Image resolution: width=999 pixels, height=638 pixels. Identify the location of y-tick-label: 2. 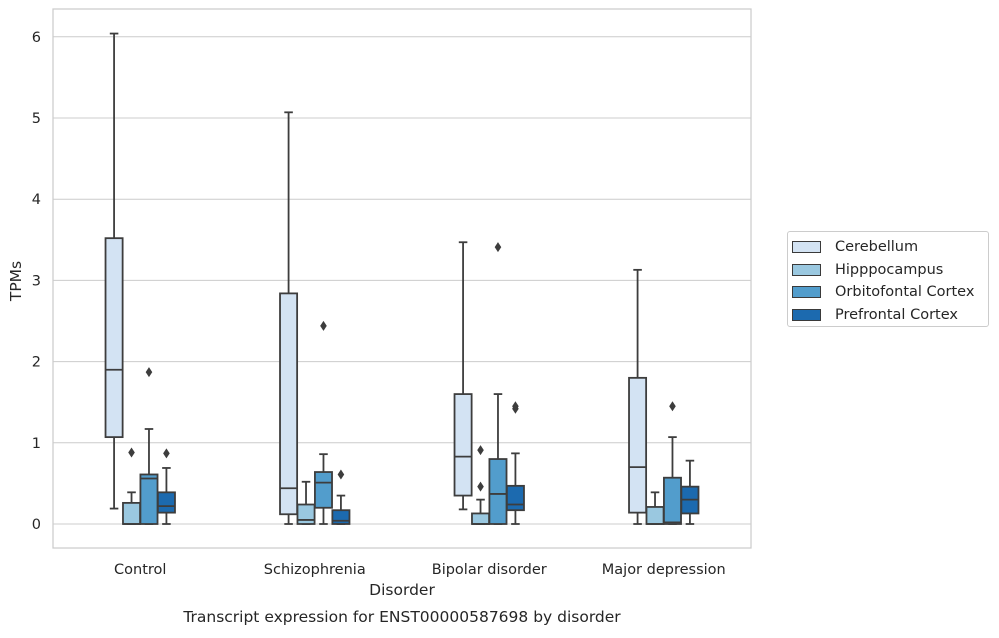
(36, 363).